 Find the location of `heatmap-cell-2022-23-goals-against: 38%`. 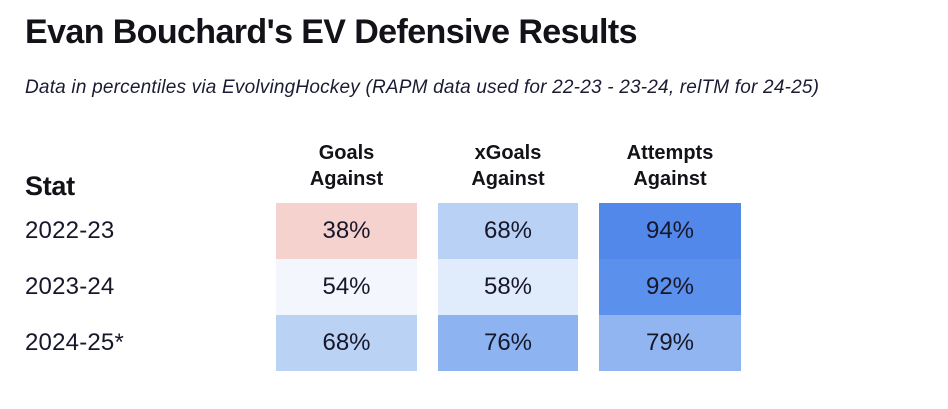

heatmap-cell-2022-23-goals-against: 38% is located at coordinates (346, 231).